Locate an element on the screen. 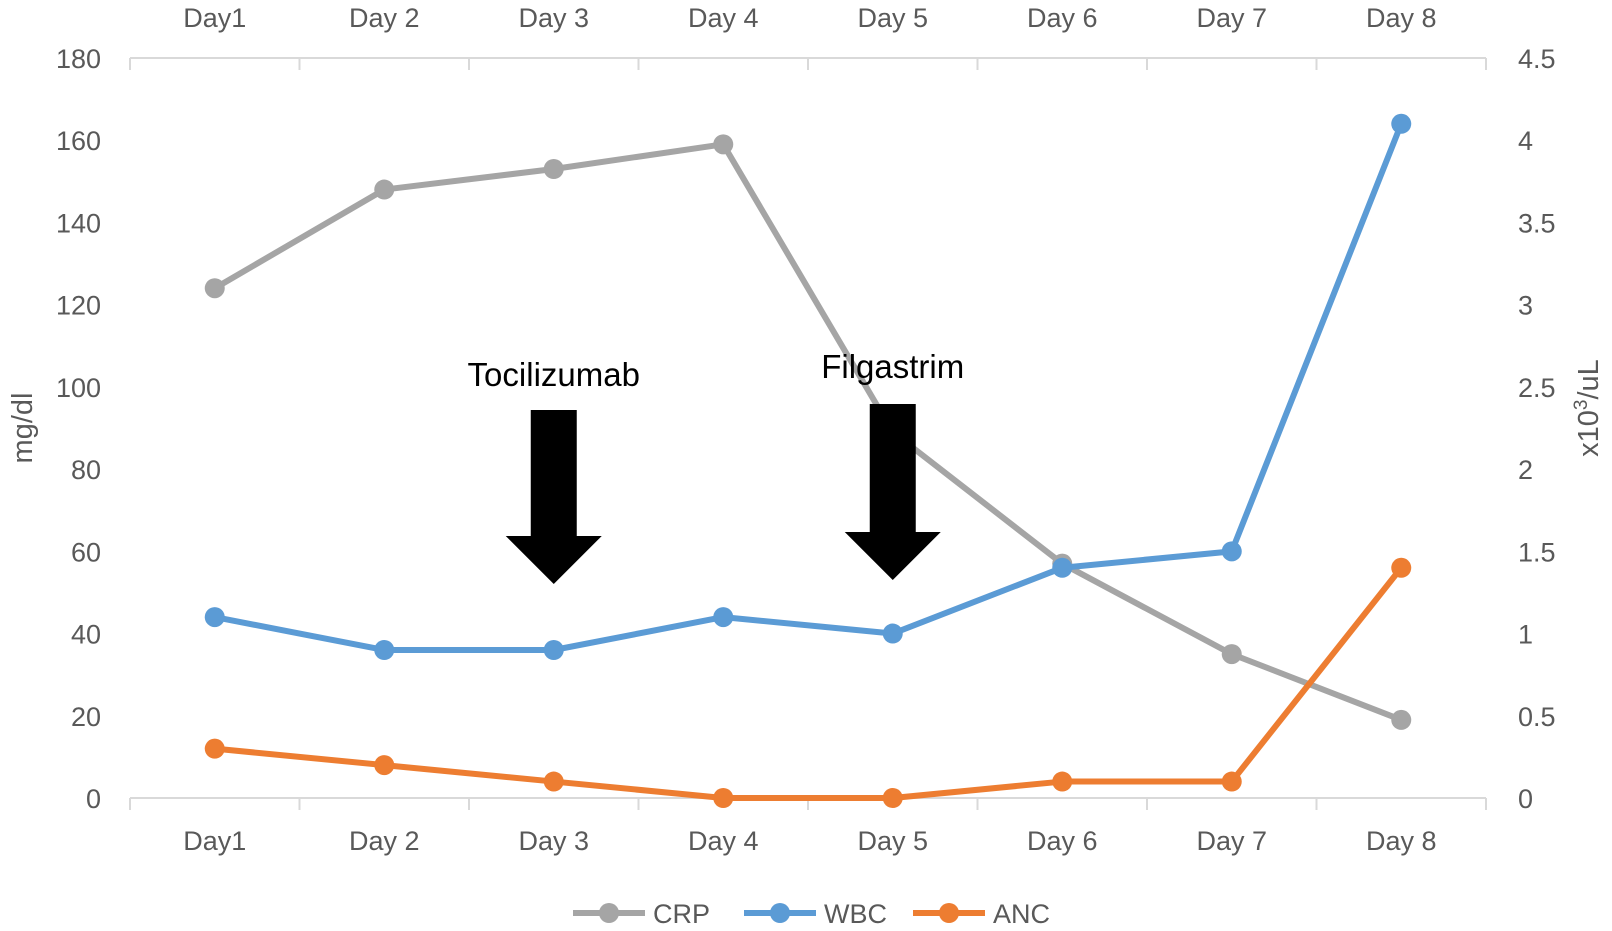 This screenshot has width=1612, height=931. legend-label-wbc: WBC is located at coordinates (855, 914).